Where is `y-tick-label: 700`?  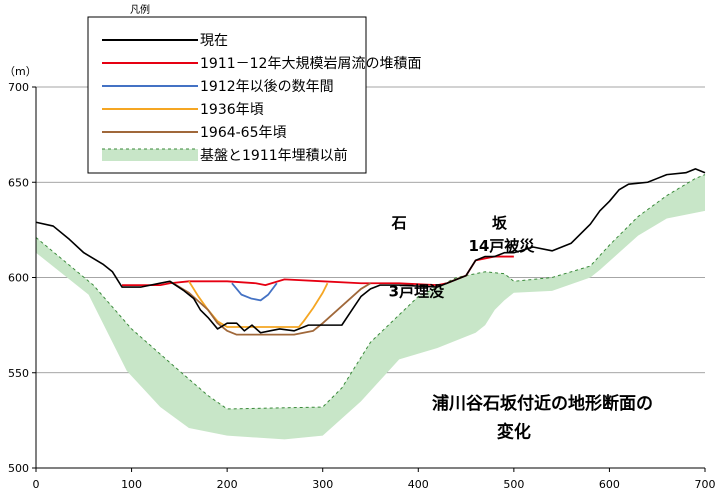
y-tick-label: 700 is located at coordinates (18, 87).